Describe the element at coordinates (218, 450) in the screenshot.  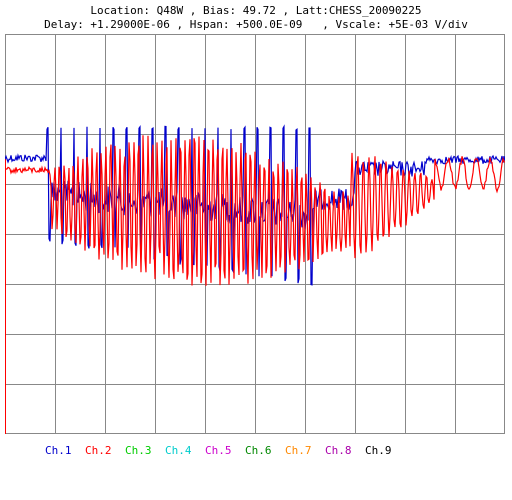
I see `legend-ch5: Ch.5` at that location.